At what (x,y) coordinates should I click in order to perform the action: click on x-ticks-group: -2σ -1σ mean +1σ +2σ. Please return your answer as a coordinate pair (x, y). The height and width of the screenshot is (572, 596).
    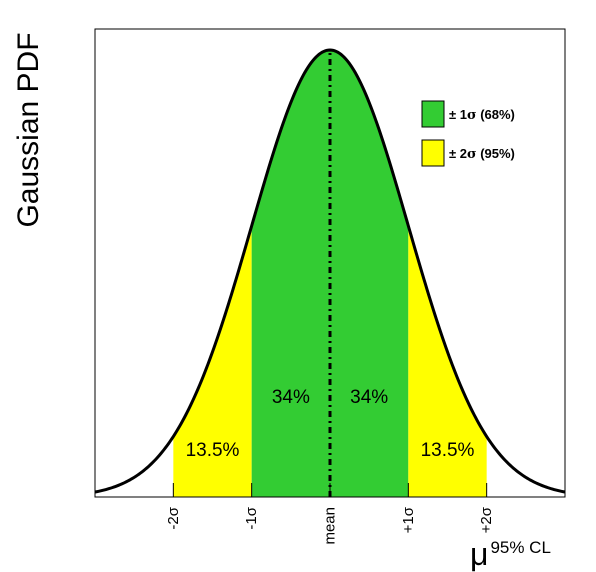
    Looking at the image, I should click on (330, 514).